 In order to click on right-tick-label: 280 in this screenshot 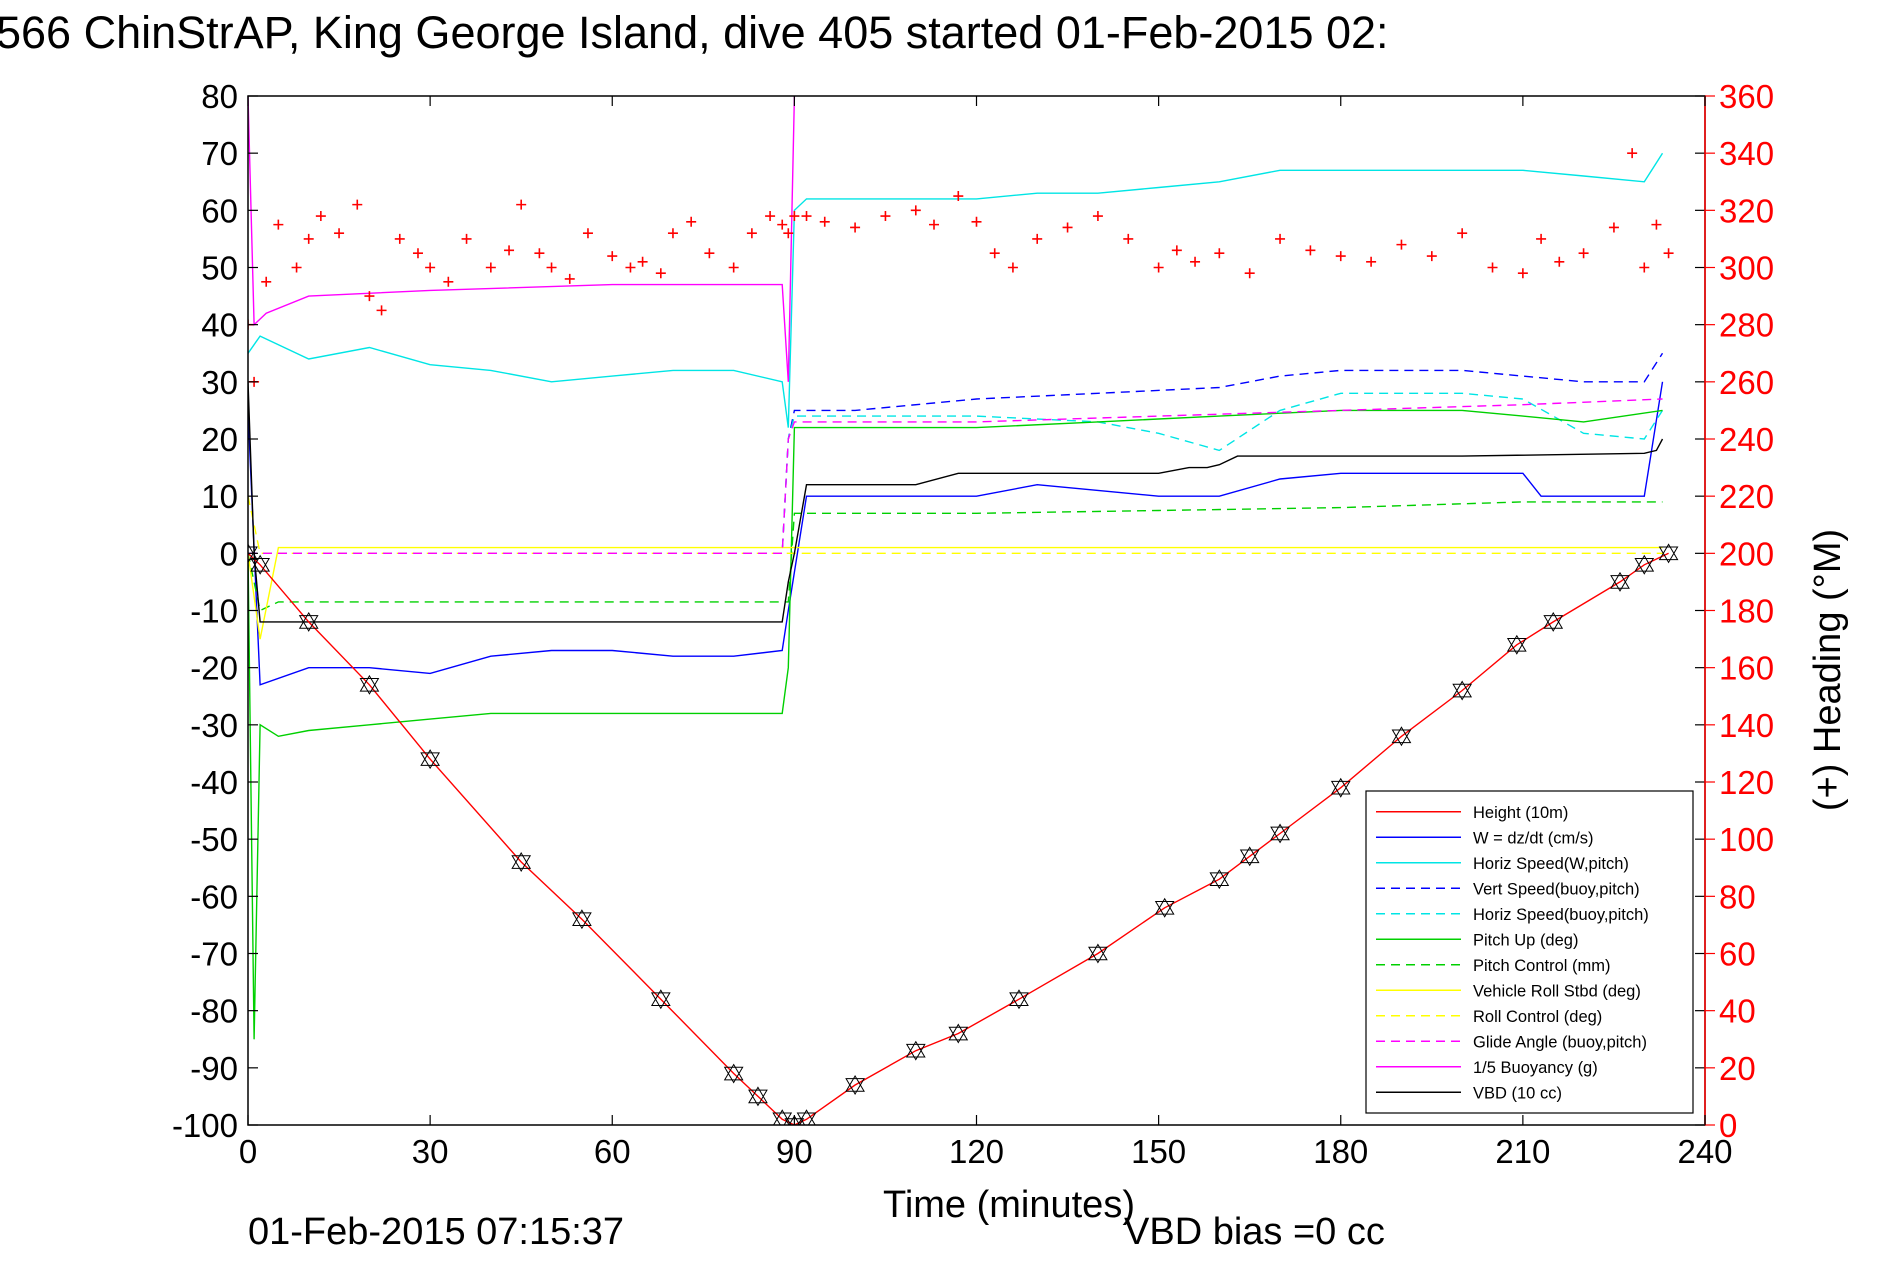, I will do `click(1746, 325)`.